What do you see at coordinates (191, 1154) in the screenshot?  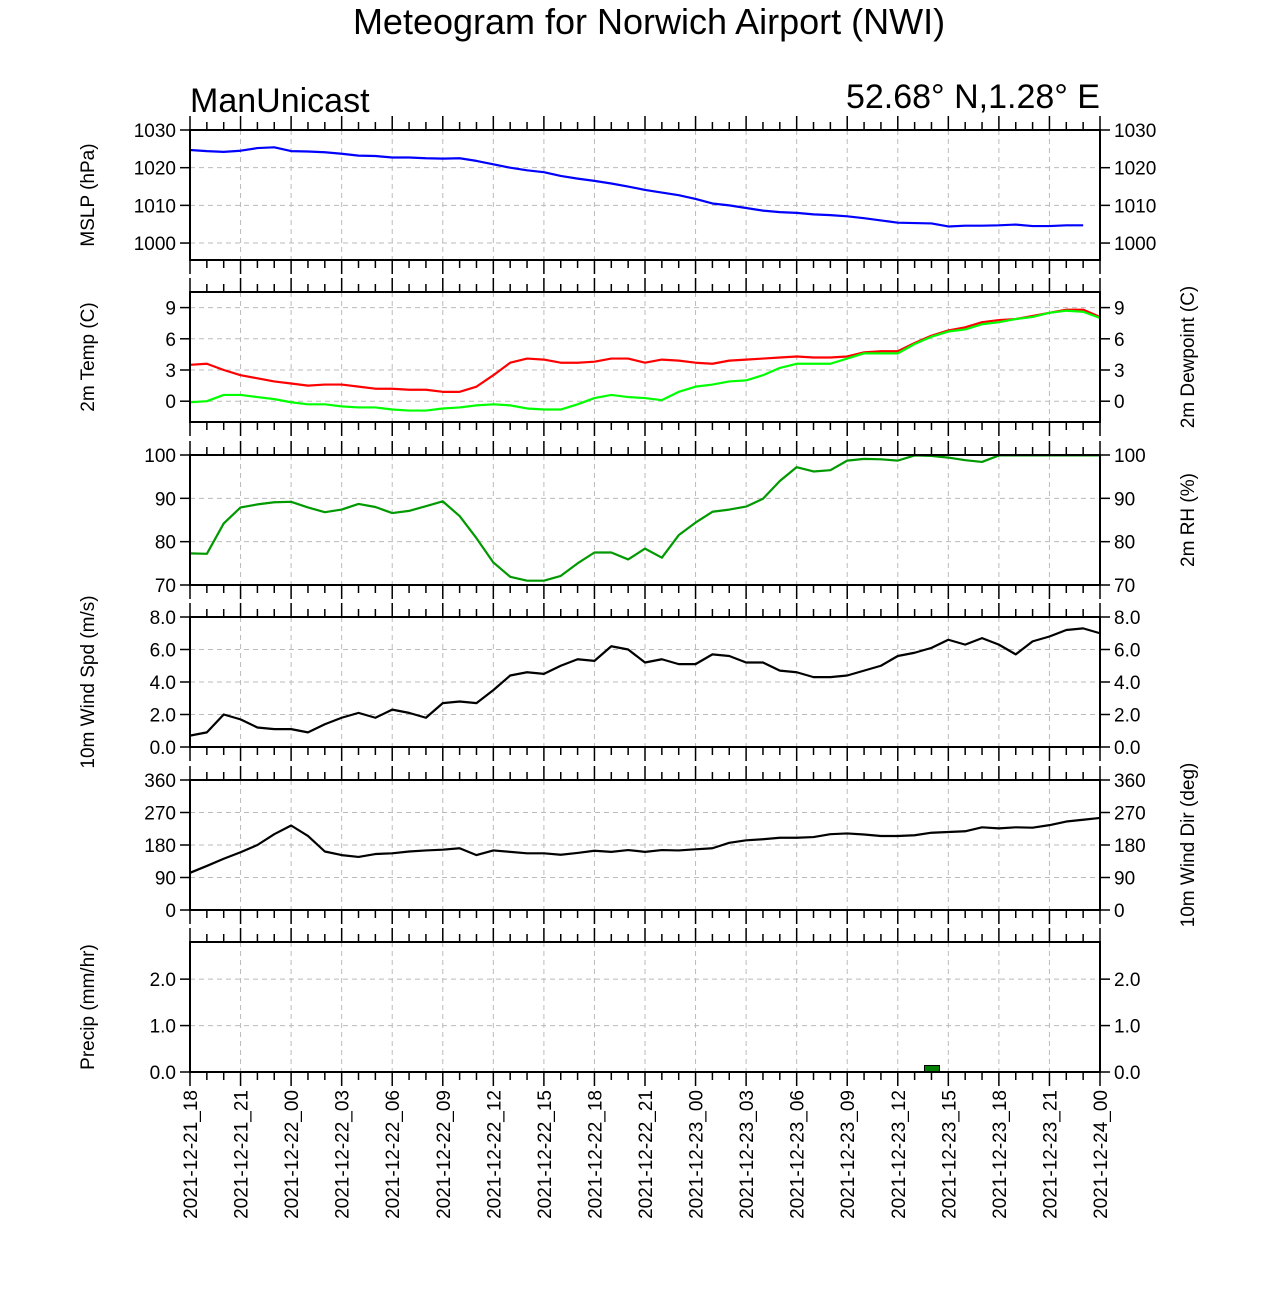 I see `x-tick-label: 2021-12-21_18` at bounding box center [191, 1154].